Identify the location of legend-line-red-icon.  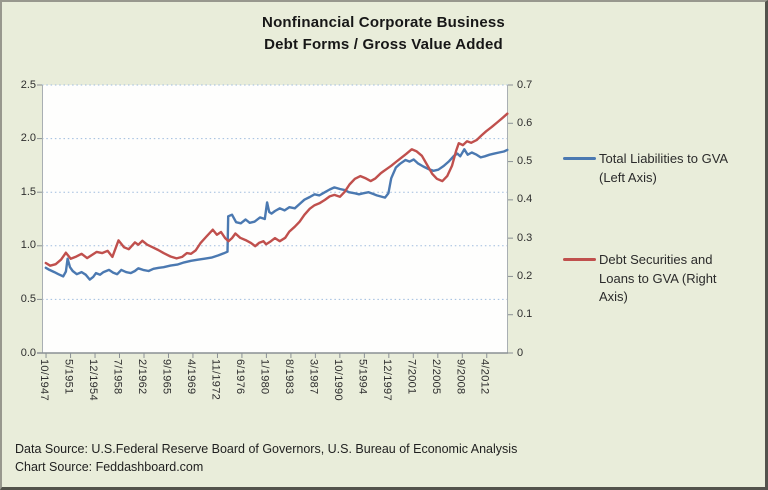
(579, 259).